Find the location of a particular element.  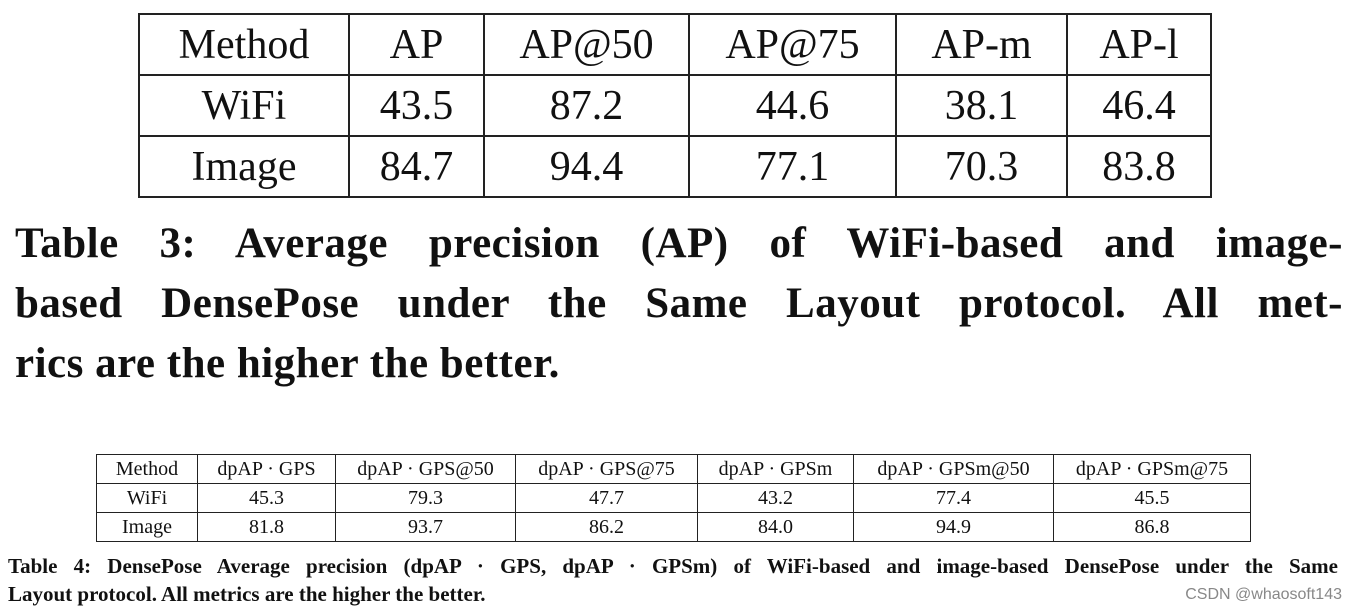

watermark: CSDN @whaosoft143 is located at coordinates (1263, 594).